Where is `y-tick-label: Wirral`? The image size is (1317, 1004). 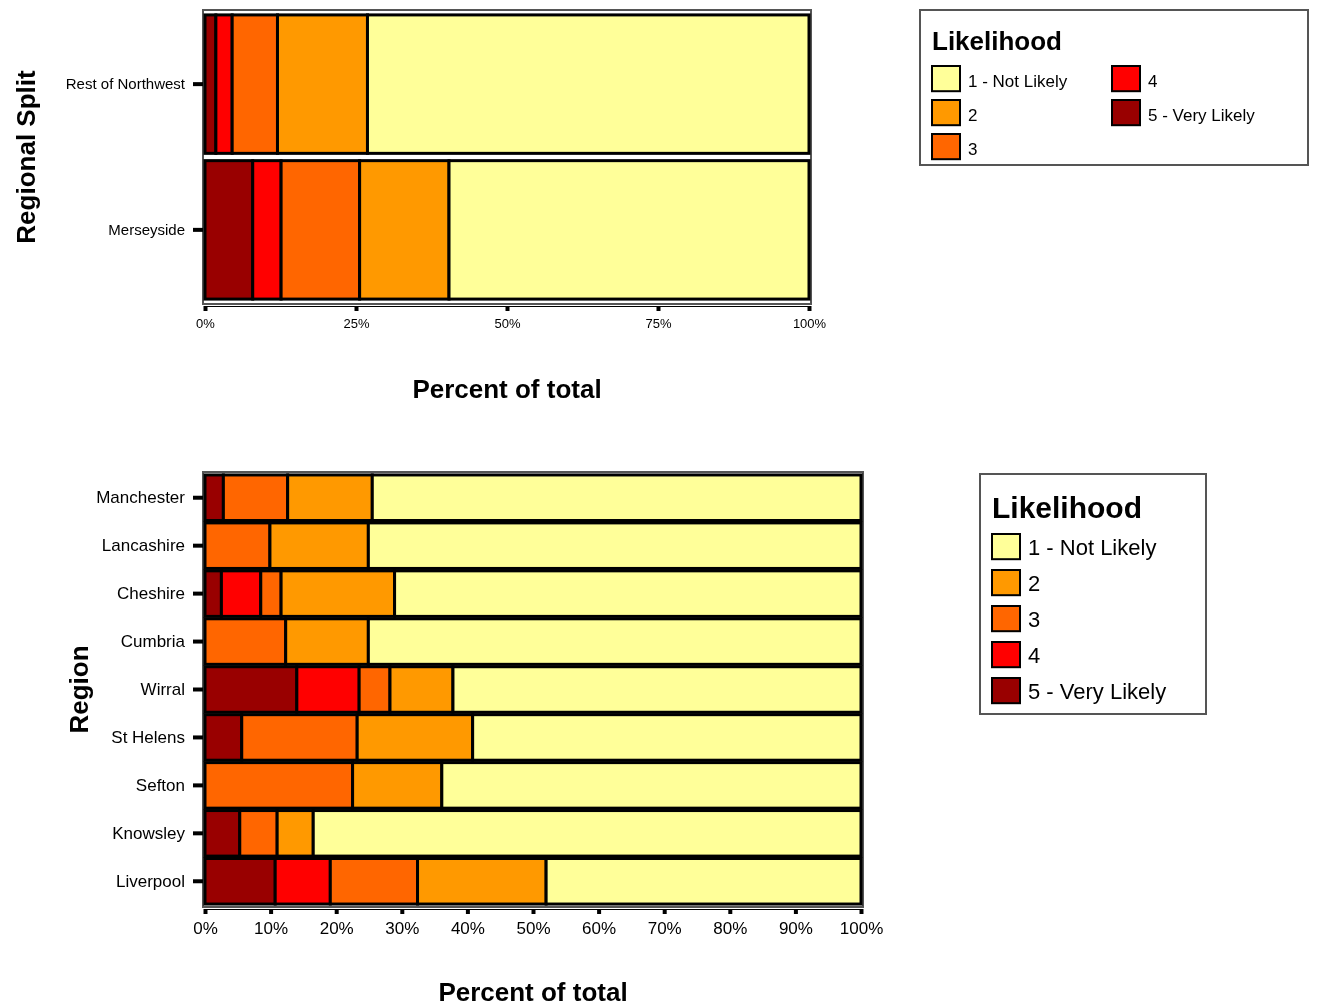 y-tick-label: Wirral is located at coordinates (162, 689).